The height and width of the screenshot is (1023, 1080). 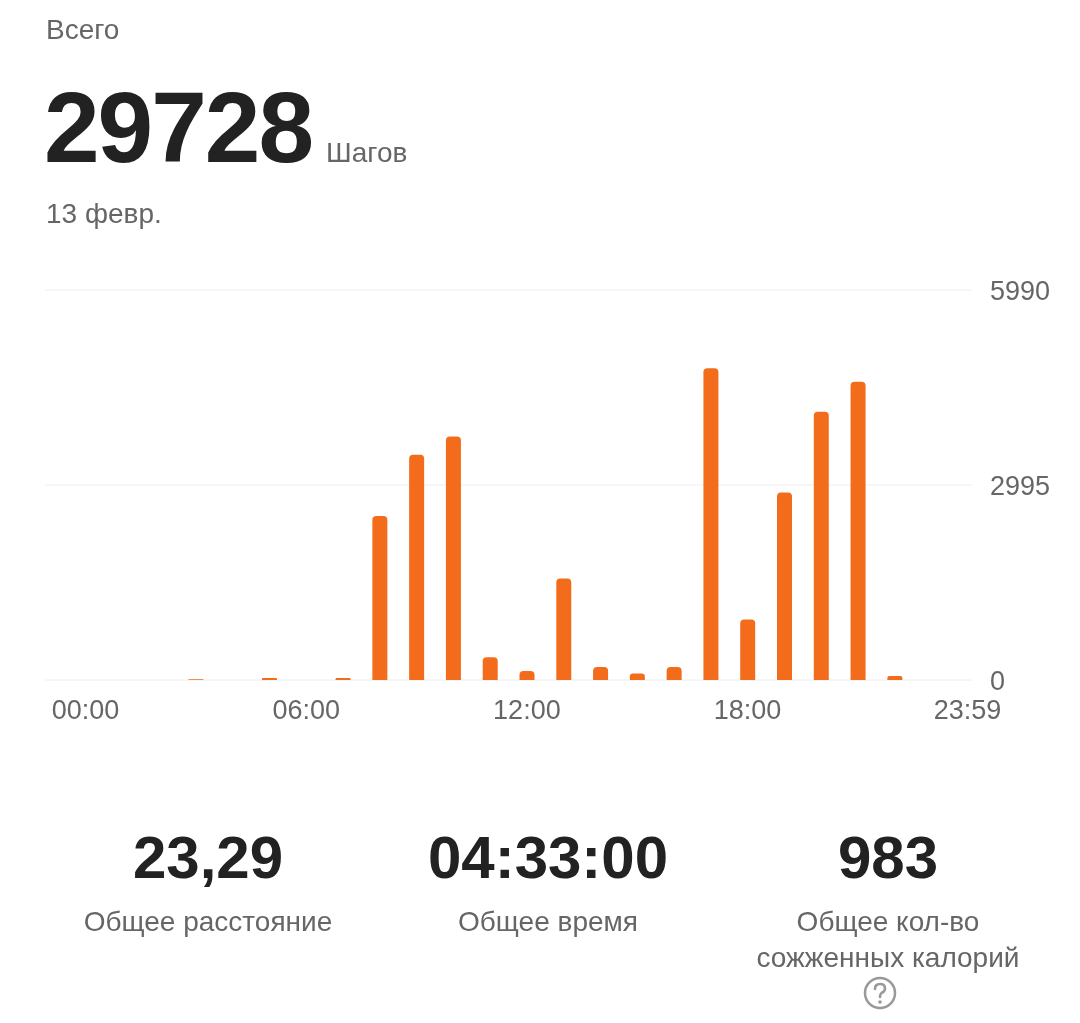 I want to click on chart-title: Всего, so click(x=83, y=30).